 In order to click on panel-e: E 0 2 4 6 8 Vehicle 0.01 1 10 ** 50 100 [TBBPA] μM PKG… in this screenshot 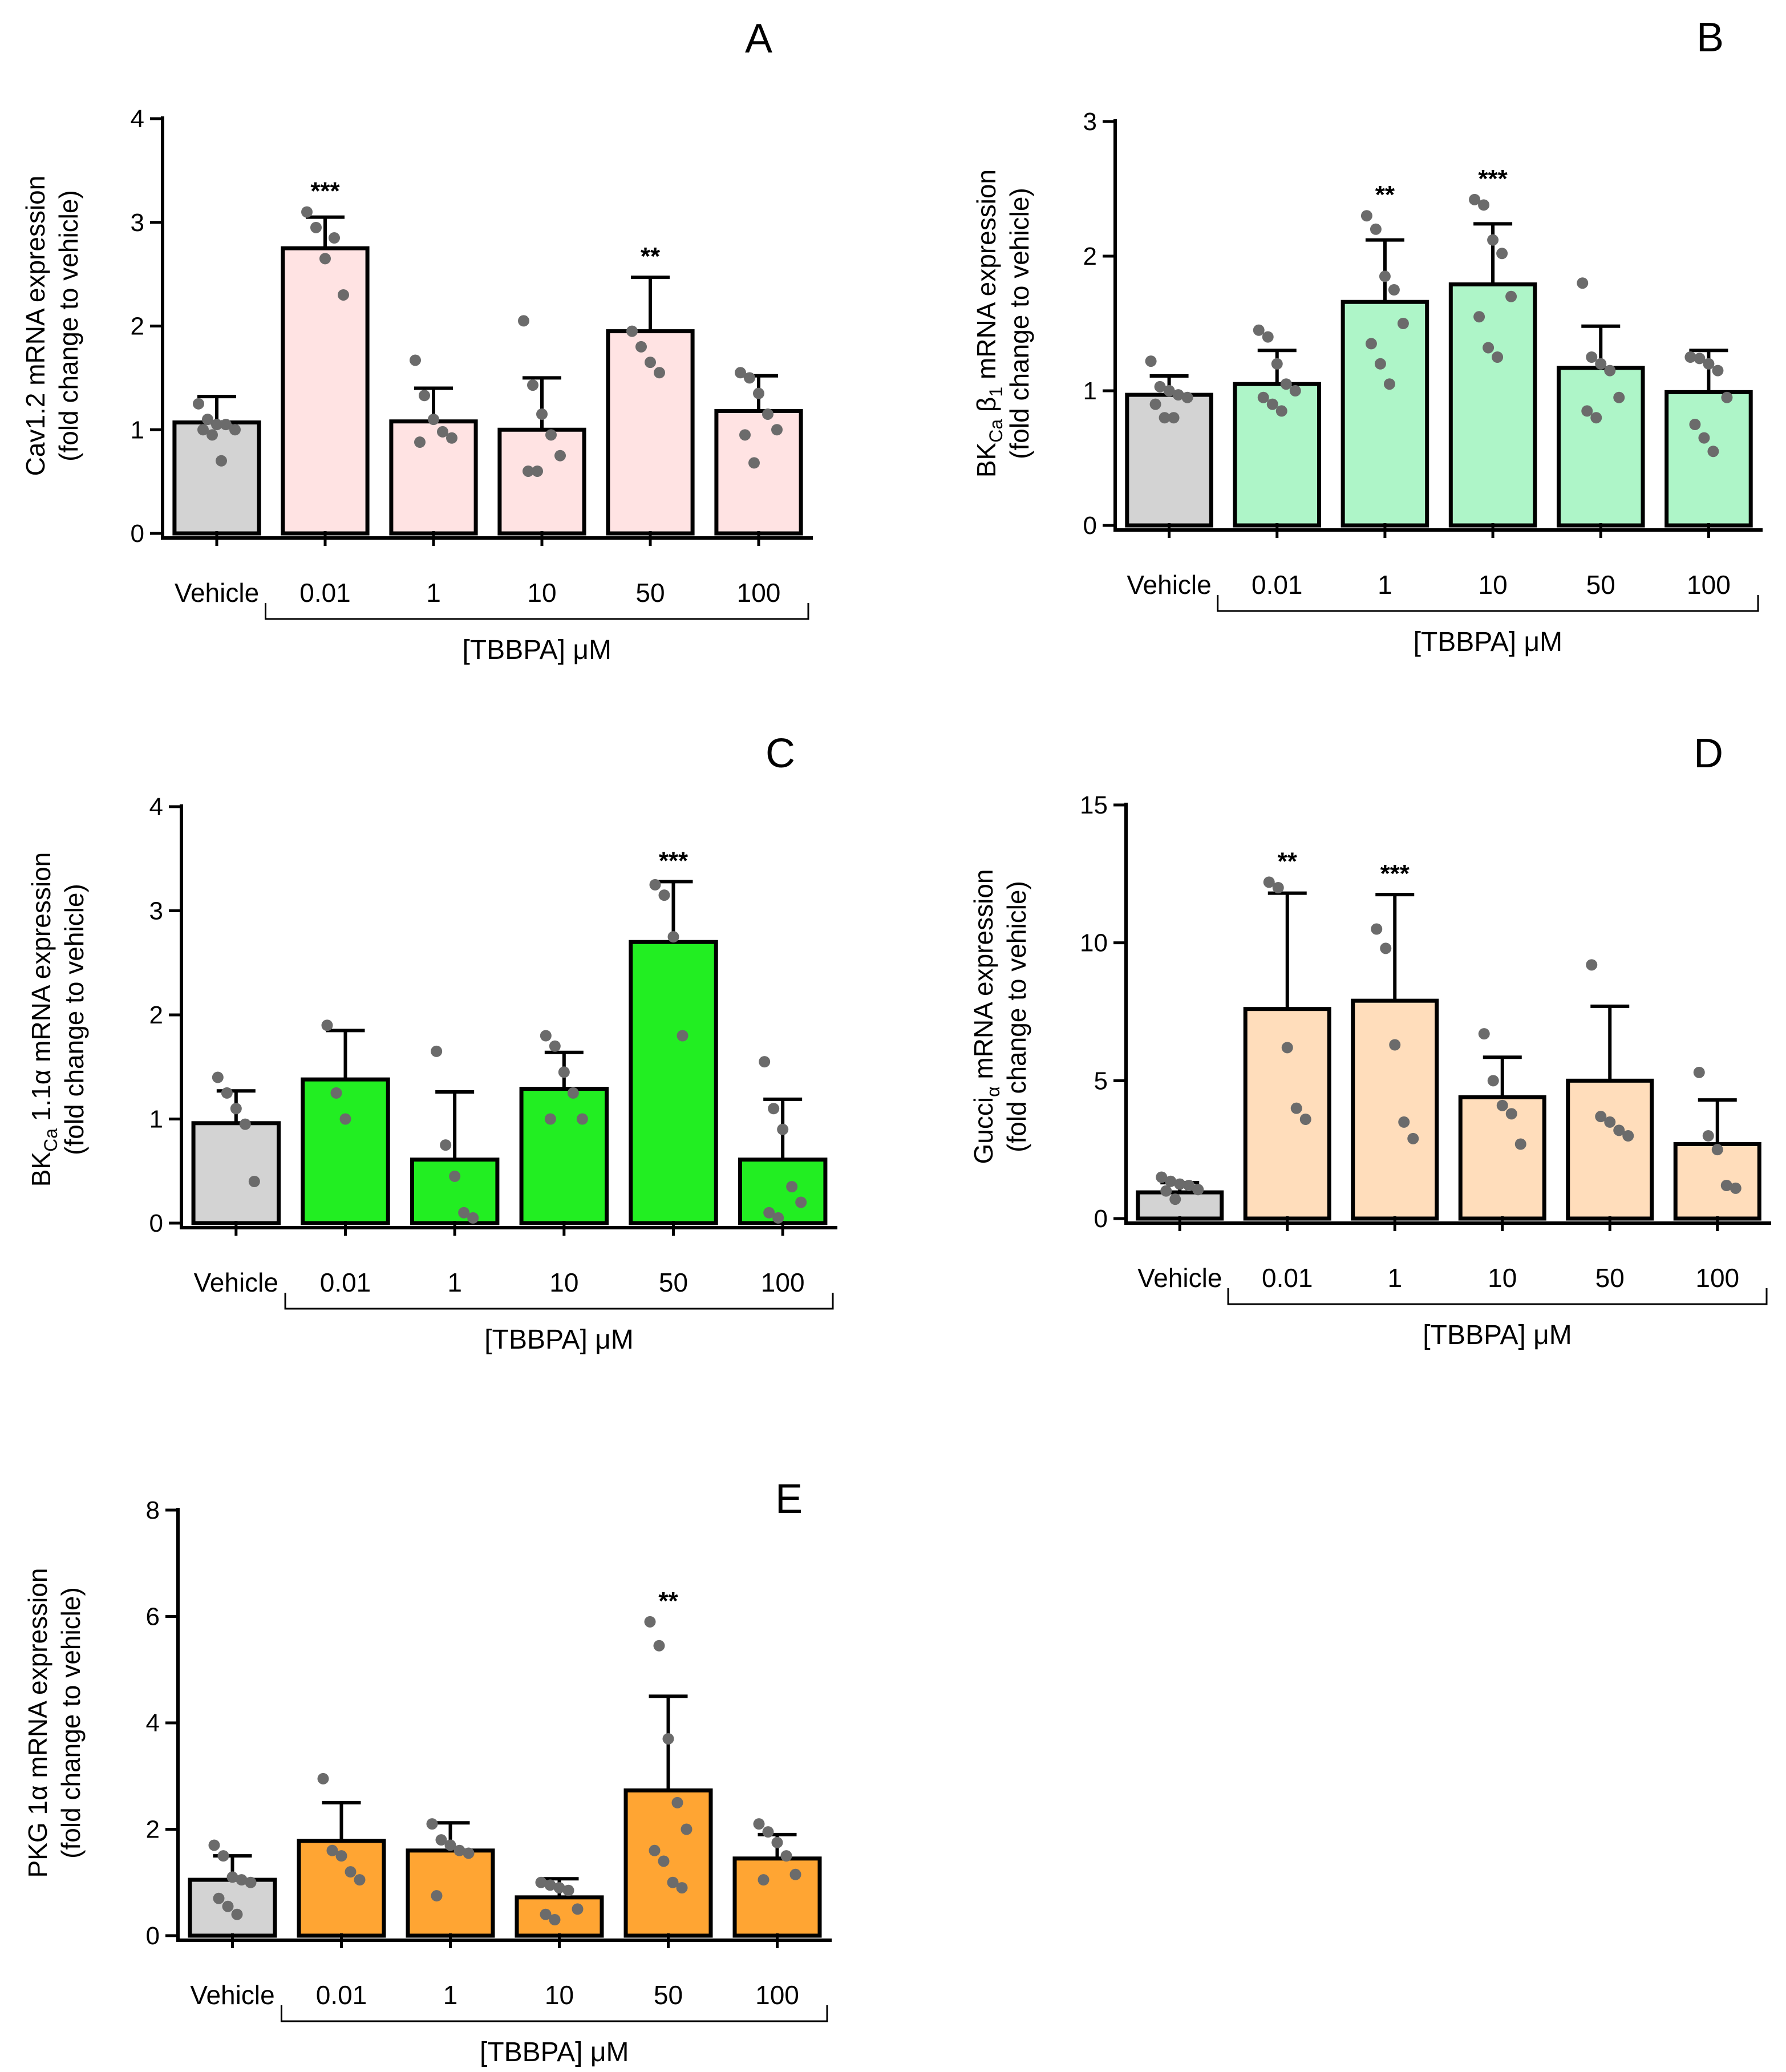, I will do `click(427, 1771)`.